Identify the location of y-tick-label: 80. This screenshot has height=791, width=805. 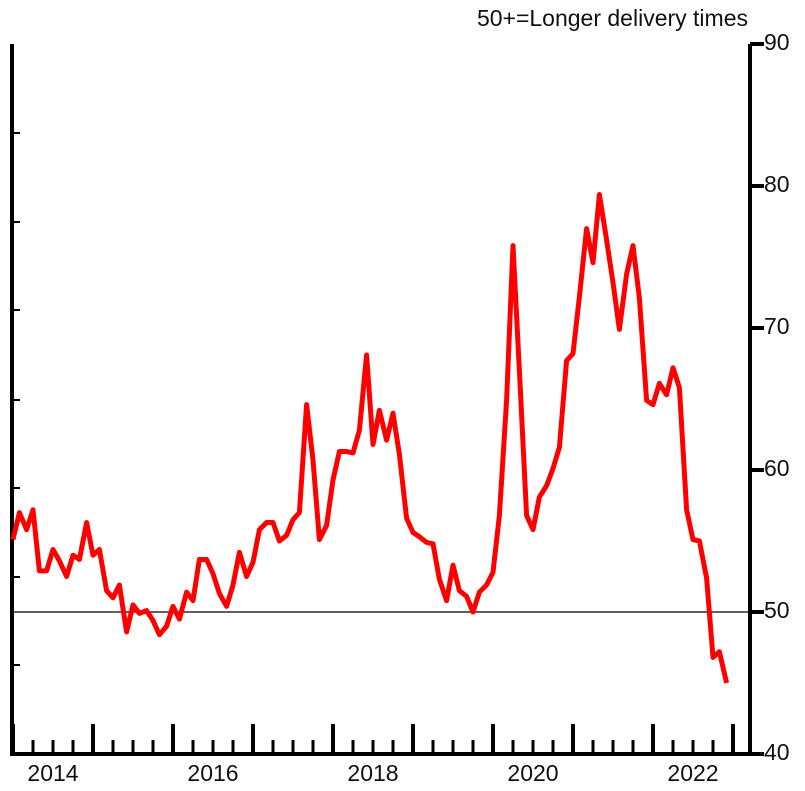
(777, 184).